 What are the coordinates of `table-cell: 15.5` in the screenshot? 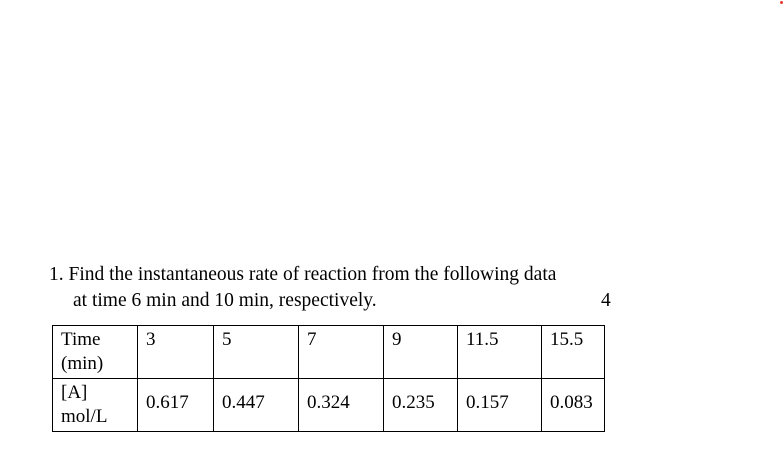 It's located at (573, 352).